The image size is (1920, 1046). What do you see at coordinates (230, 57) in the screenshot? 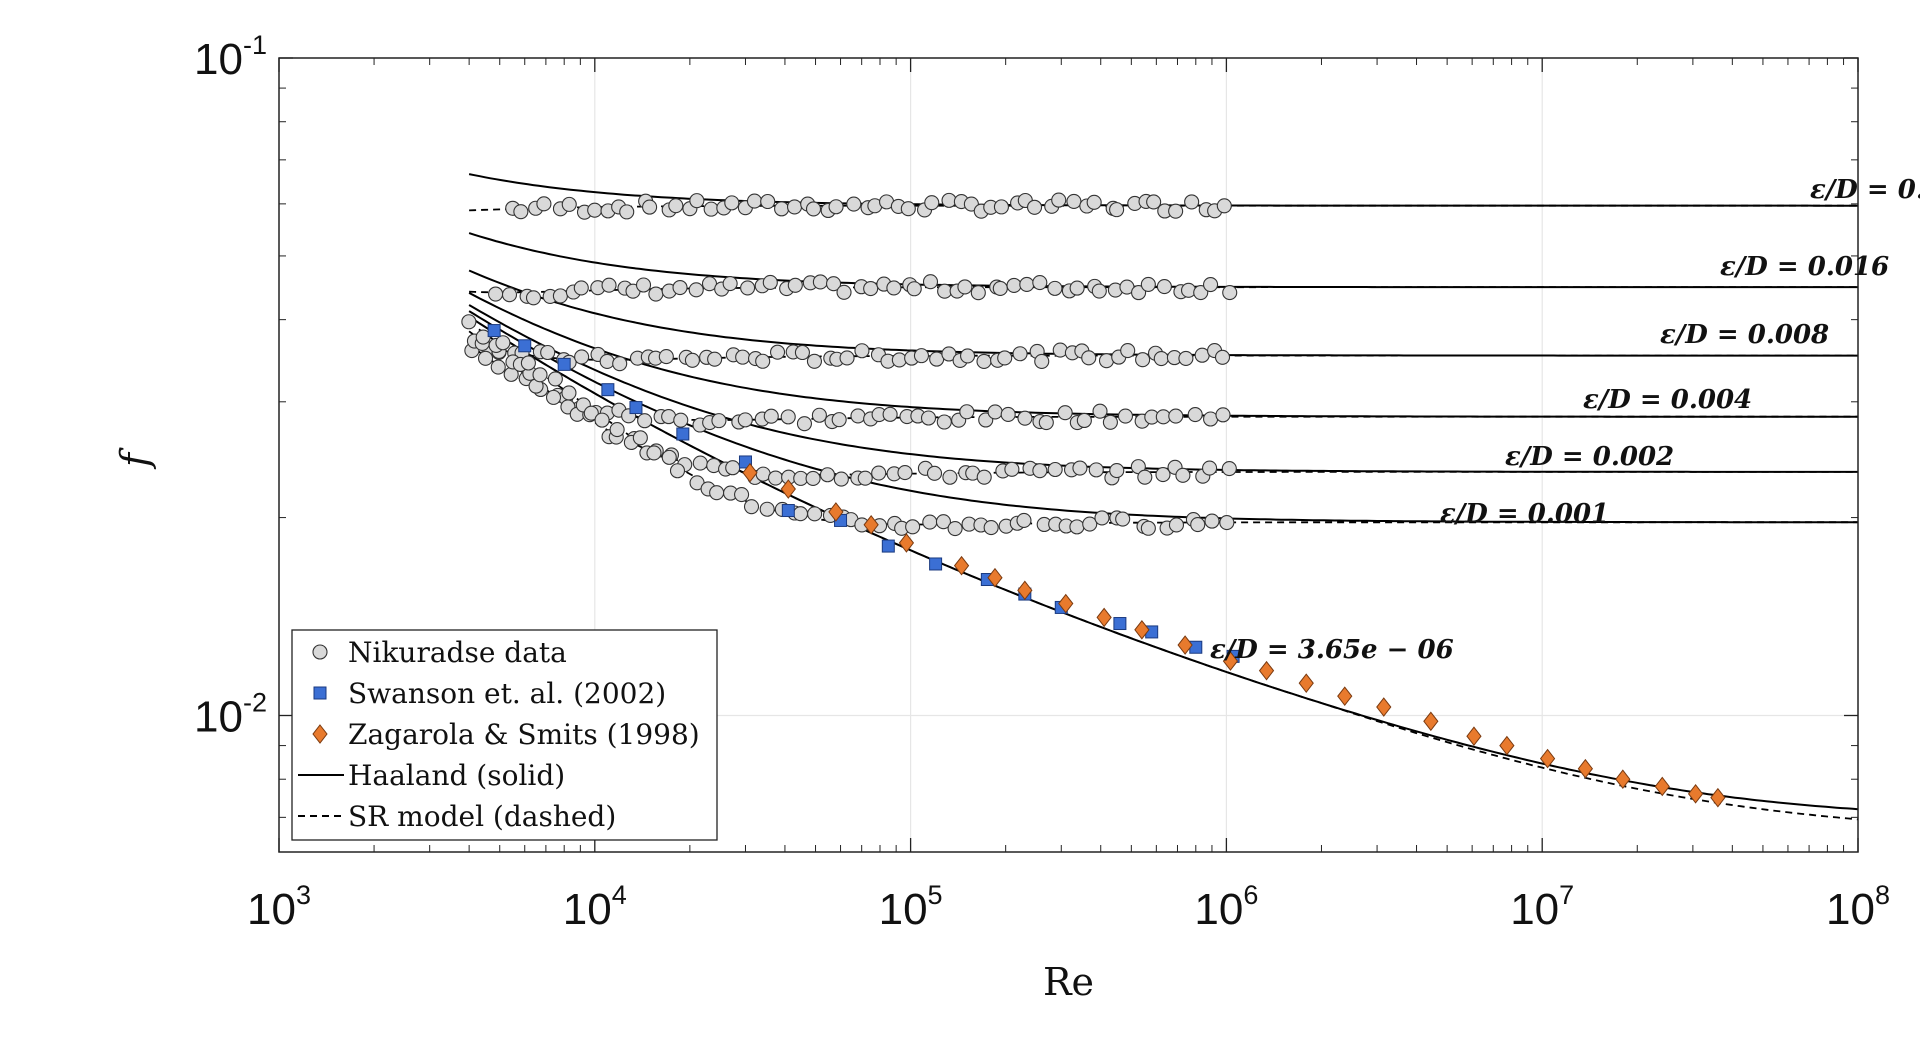
I see `y-tick-label: 10-1` at bounding box center [230, 57].